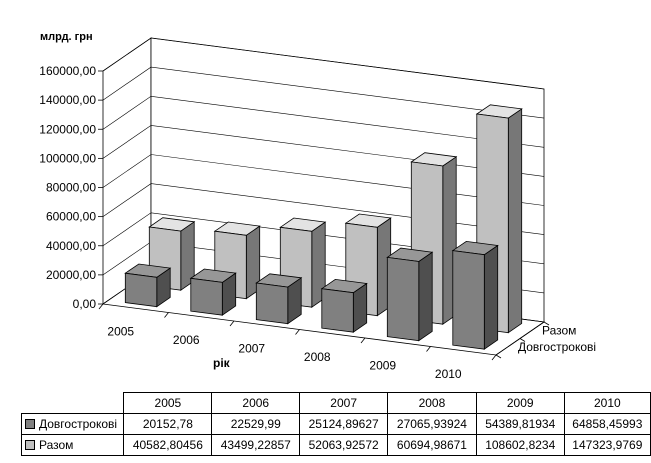  What do you see at coordinates (344, 424) in the screenshot?
I see `table-value-cell: 25124,89627` at bounding box center [344, 424].